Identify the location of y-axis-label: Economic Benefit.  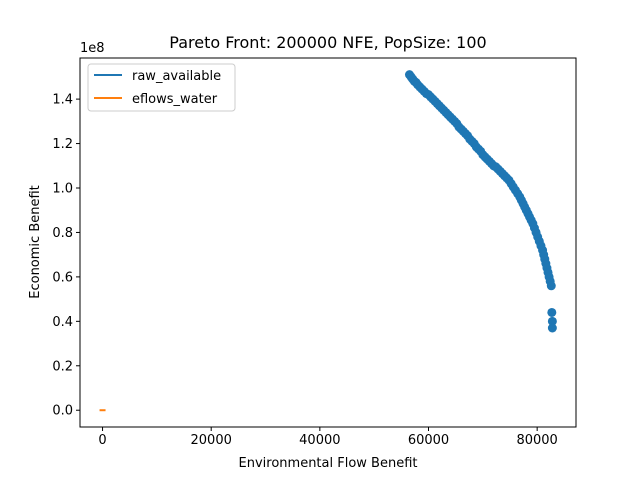
(35, 242).